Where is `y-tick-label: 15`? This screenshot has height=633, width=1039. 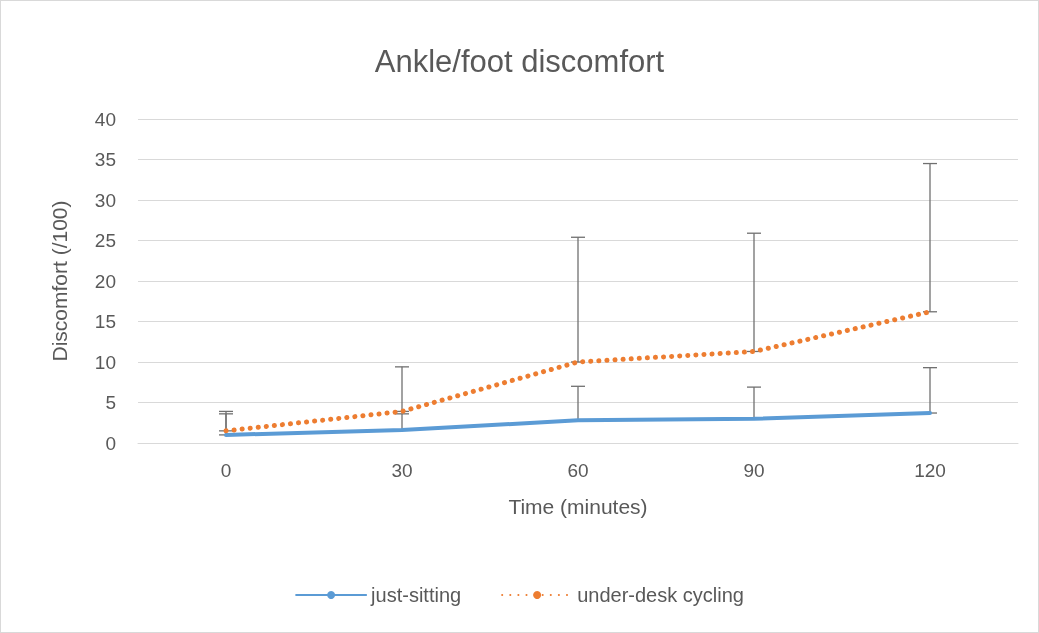 y-tick-label: 15 is located at coordinates (105, 321).